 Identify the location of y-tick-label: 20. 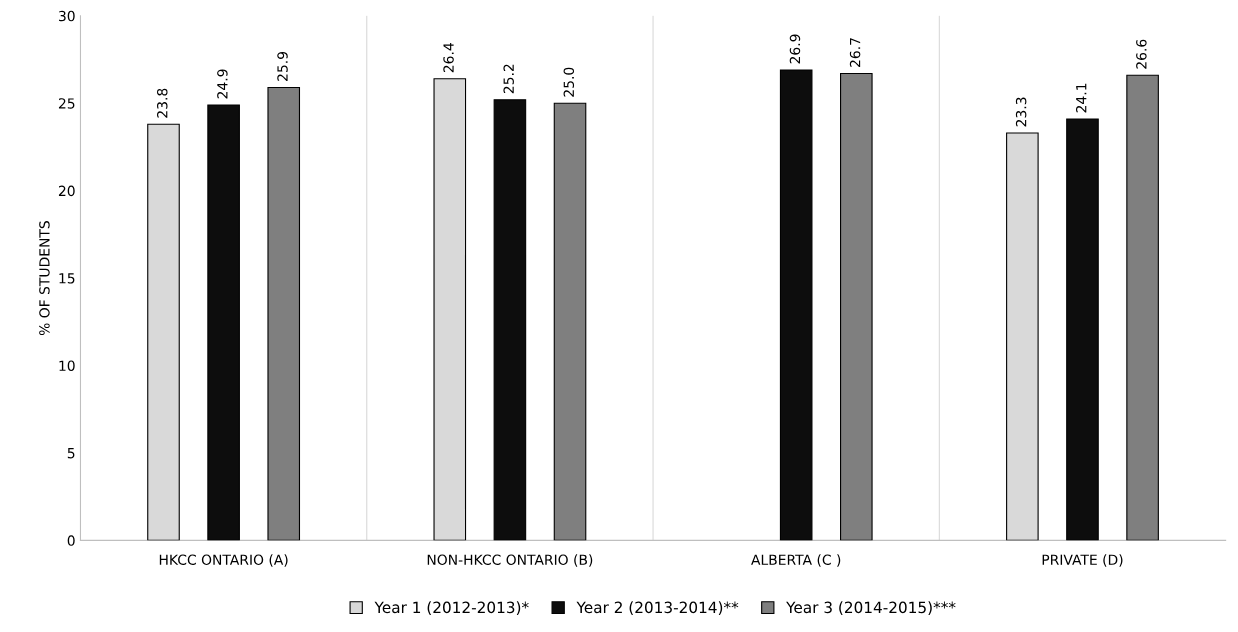
(66, 191).